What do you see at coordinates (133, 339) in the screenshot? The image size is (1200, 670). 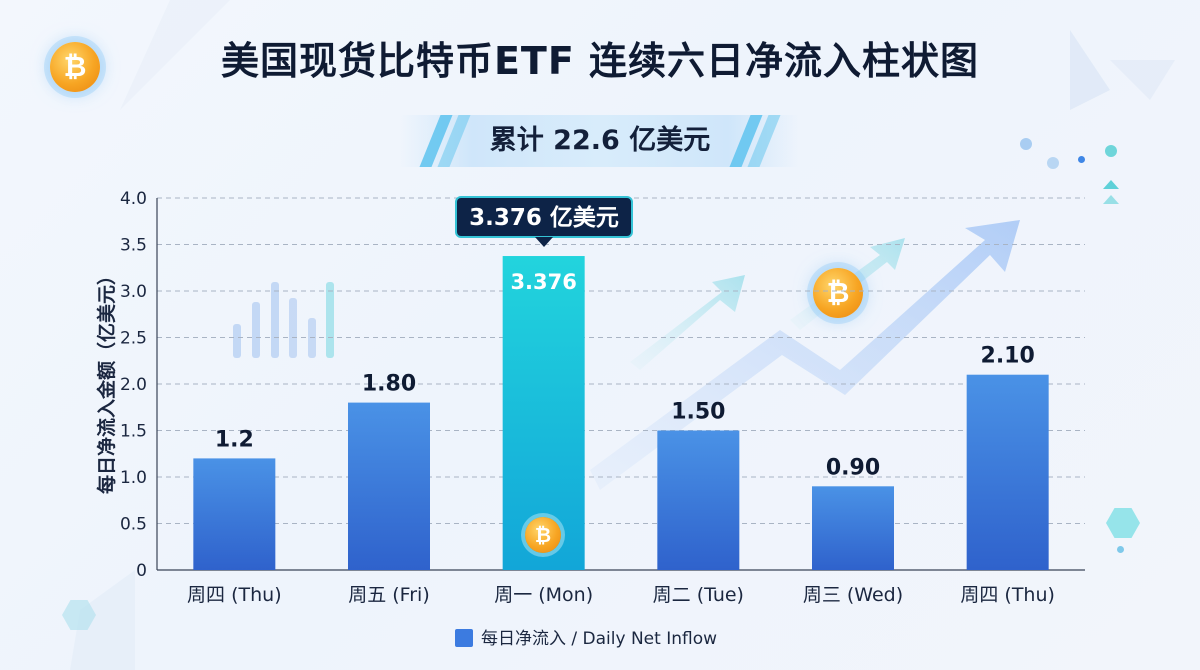 I see `y-tick-label: 2.5` at bounding box center [133, 339].